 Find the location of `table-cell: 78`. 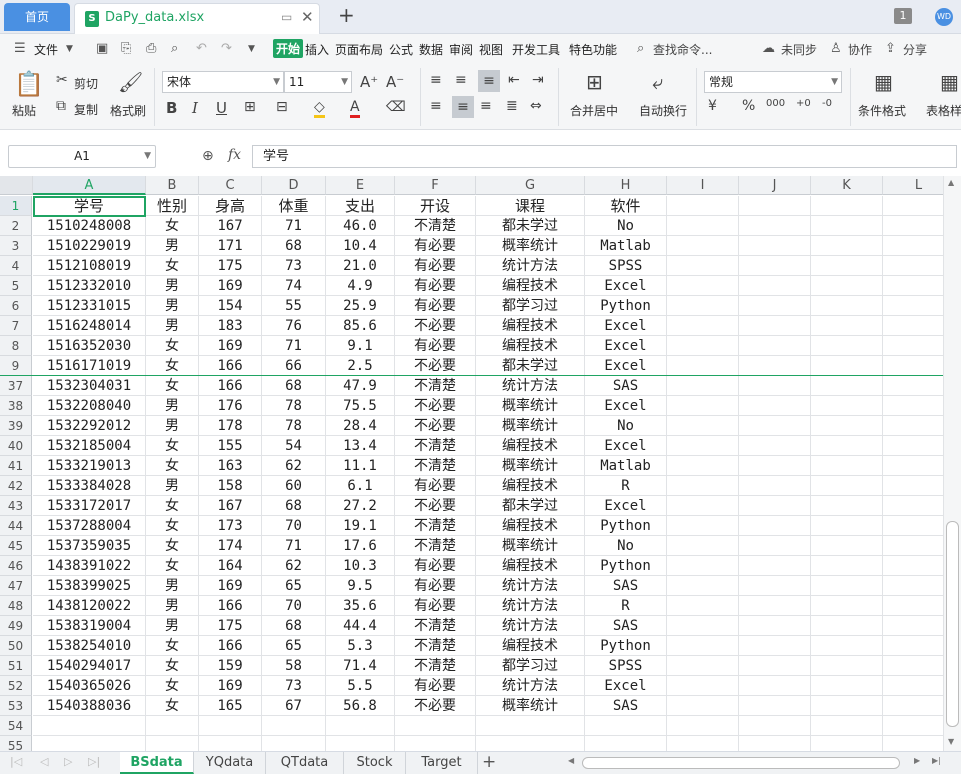

table-cell: 78 is located at coordinates (294, 406).